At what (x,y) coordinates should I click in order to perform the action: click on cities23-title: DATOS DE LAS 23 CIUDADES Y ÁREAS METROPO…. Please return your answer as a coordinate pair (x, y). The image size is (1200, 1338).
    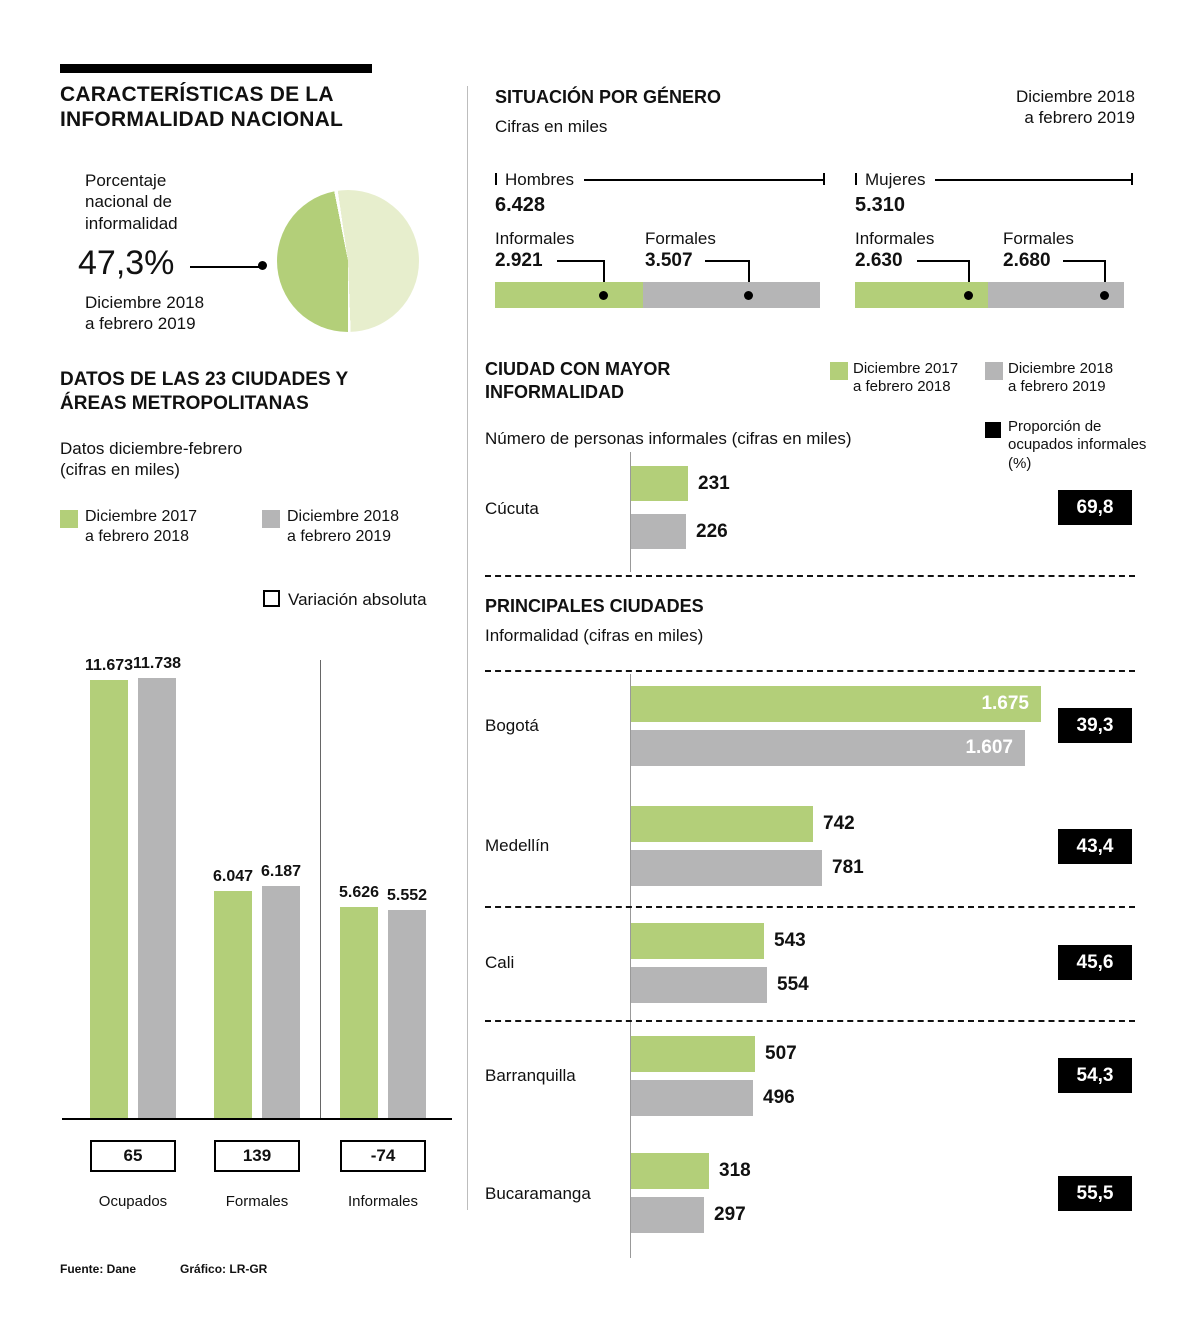
    Looking at the image, I should click on (204, 391).